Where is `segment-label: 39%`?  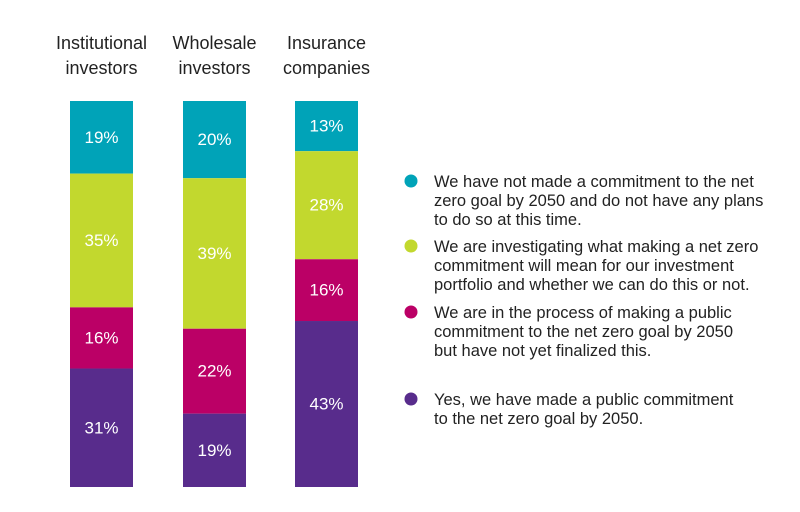
segment-label: 39% is located at coordinates (214, 253).